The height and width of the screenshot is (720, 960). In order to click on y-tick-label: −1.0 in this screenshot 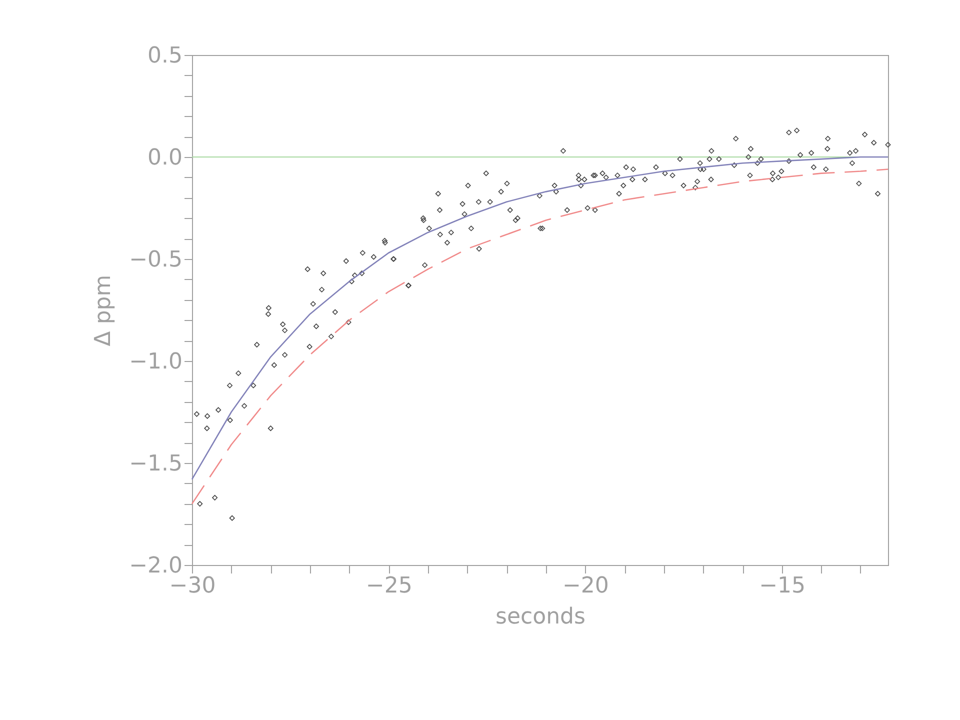, I will do `click(155, 362)`.